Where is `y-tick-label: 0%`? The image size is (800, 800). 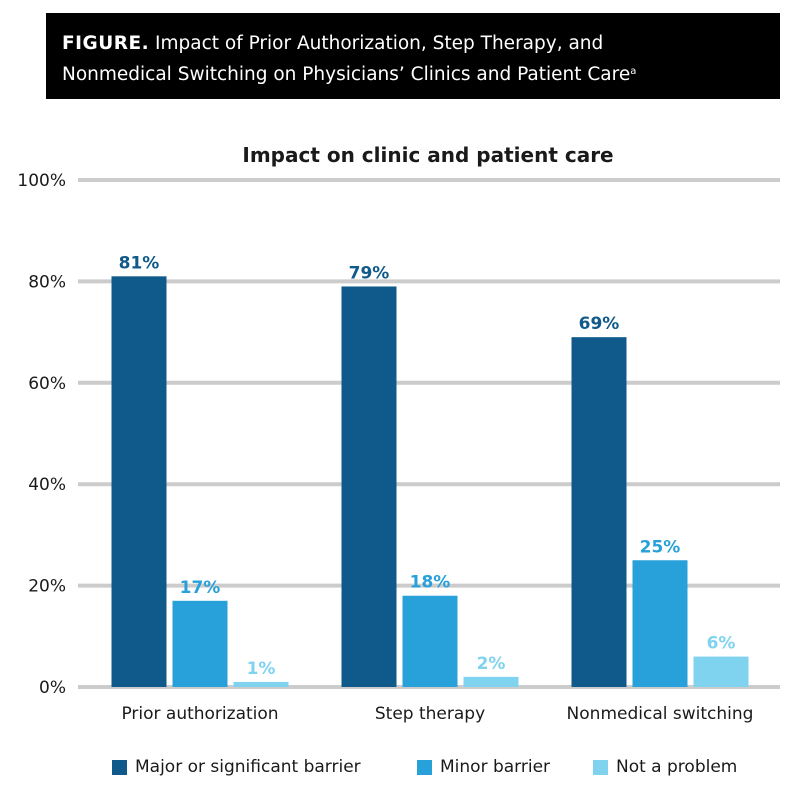
y-tick-label: 0% is located at coordinates (52, 688).